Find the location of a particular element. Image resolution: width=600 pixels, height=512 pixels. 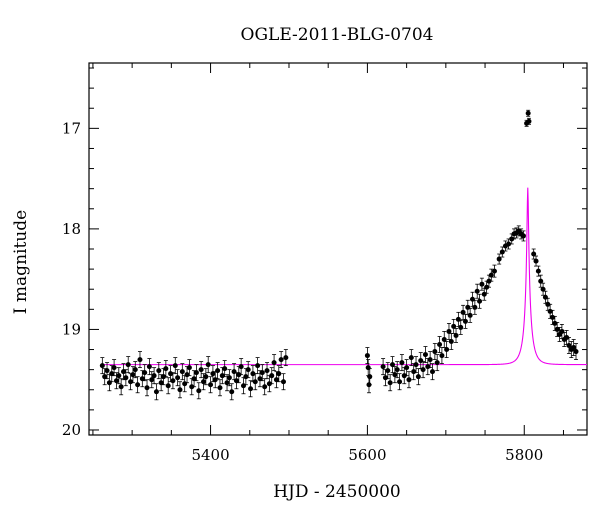

y-tick-label: 18 is located at coordinates (71, 229).